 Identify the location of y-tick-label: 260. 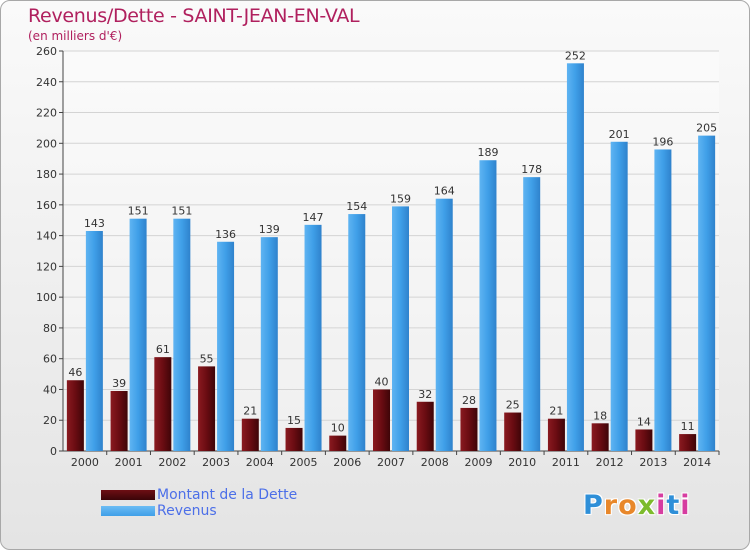
(46, 51).